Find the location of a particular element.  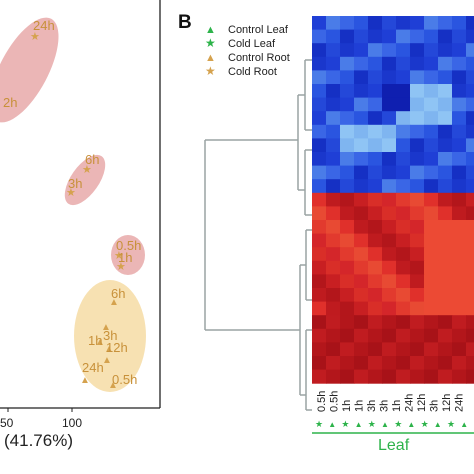

pca-x-tick-label: 50 is located at coordinates (7, 423).